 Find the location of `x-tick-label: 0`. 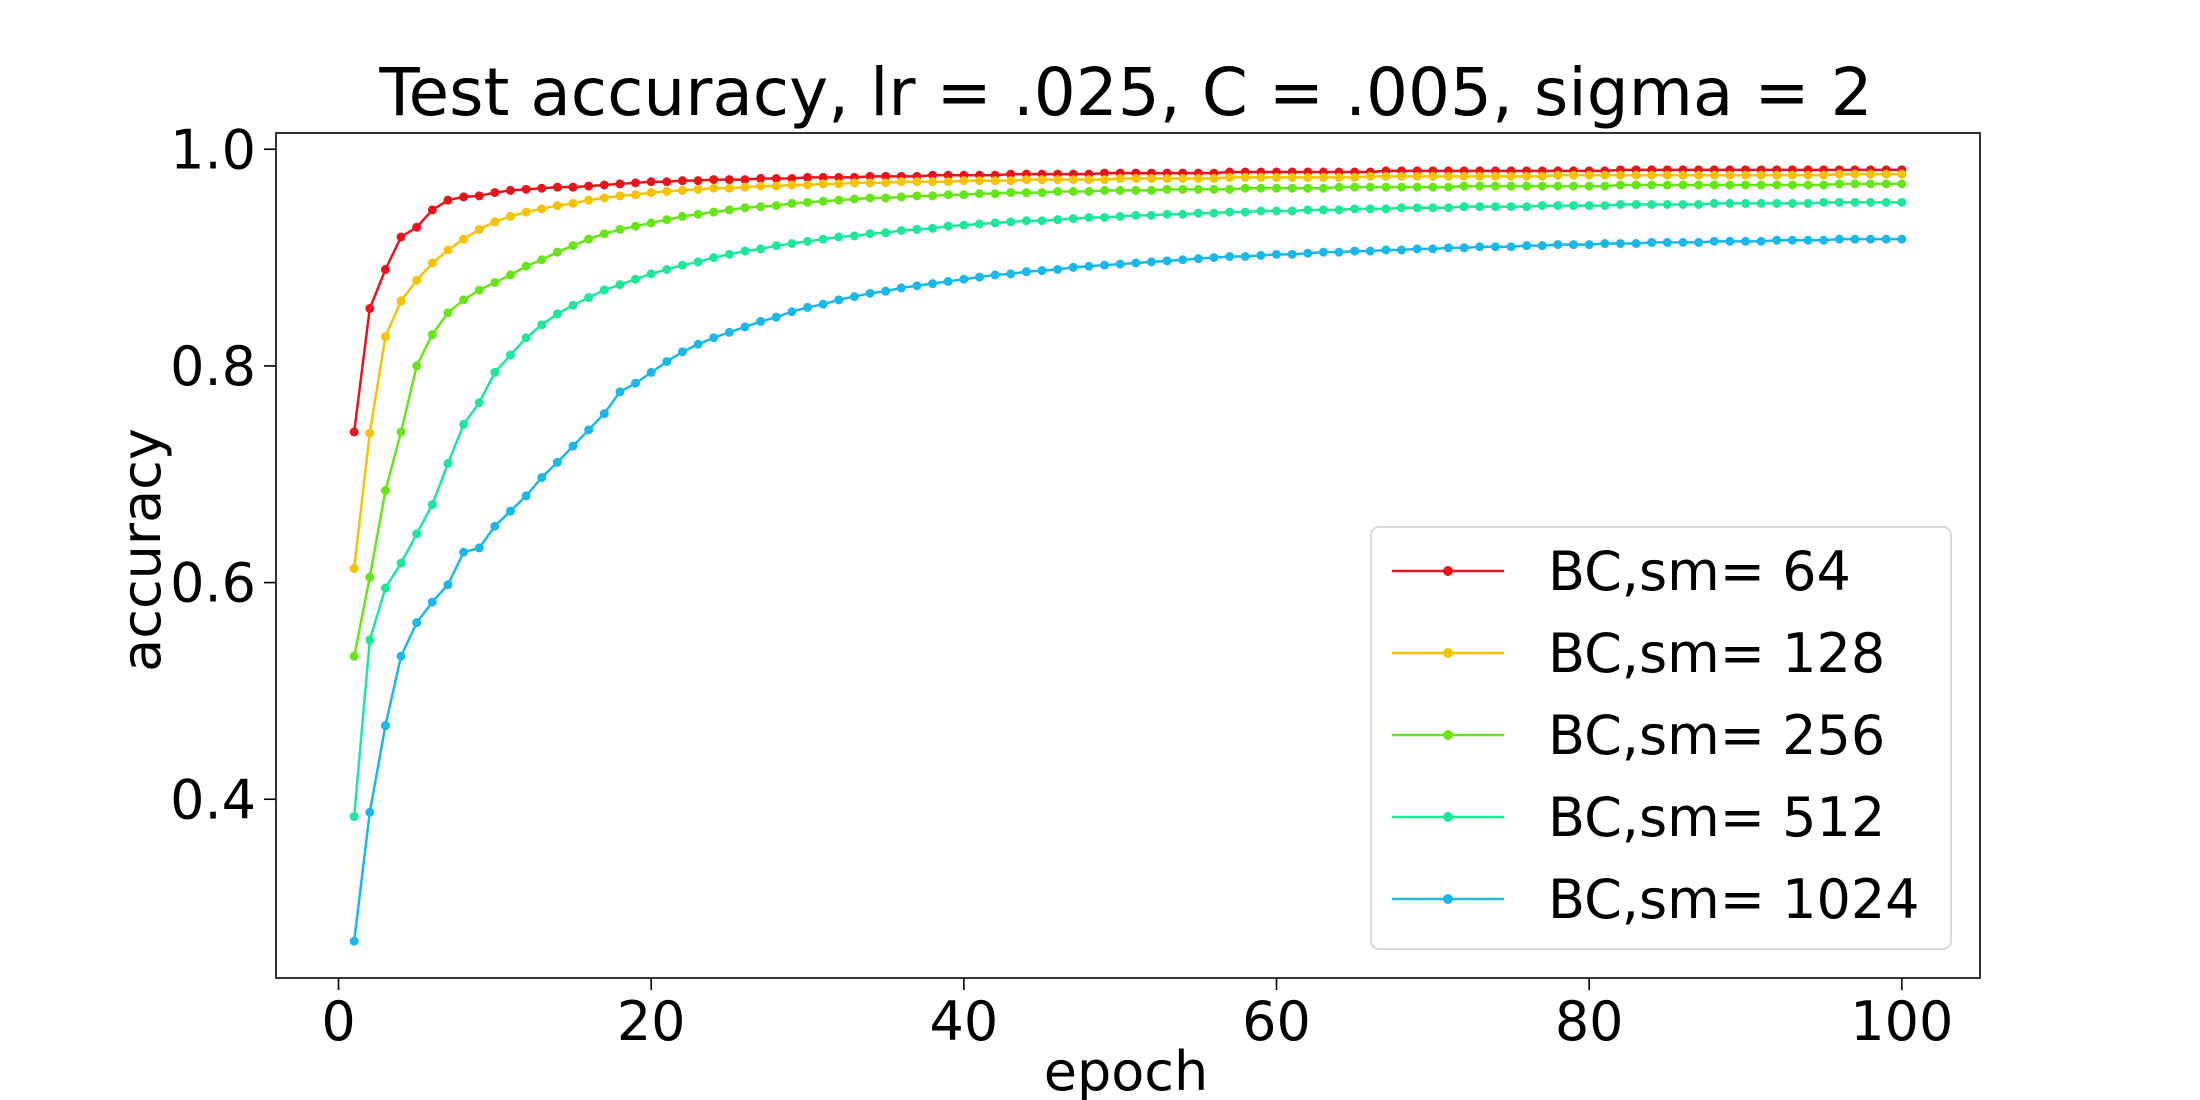

x-tick-label: 0 is located at coordinates (338, 1021).